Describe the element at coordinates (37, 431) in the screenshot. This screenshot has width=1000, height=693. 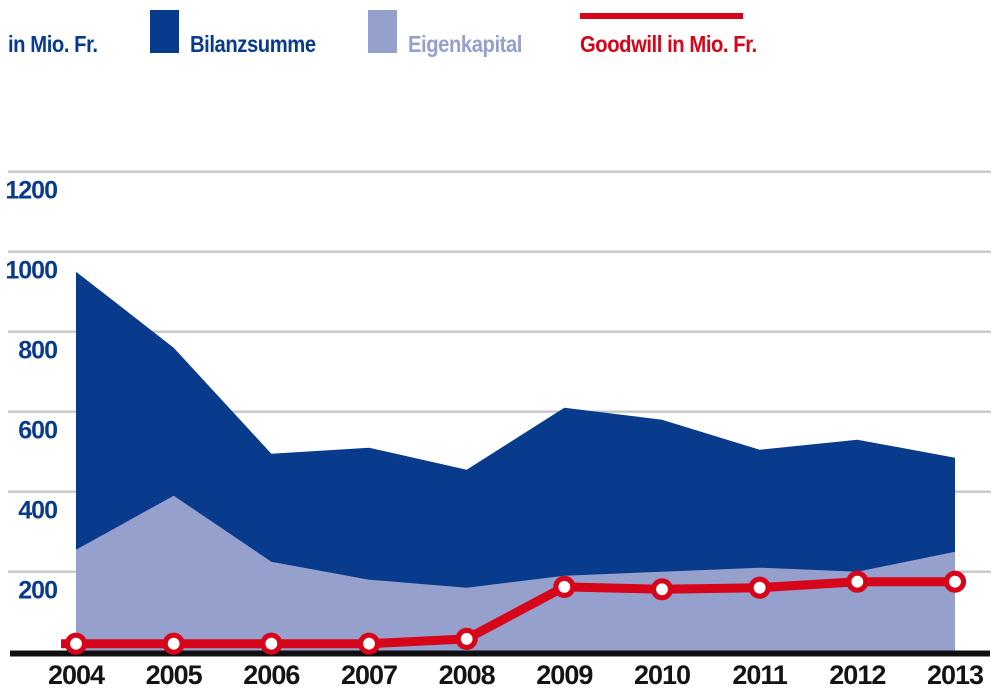
I see `y-tick-label: 600` at that location.